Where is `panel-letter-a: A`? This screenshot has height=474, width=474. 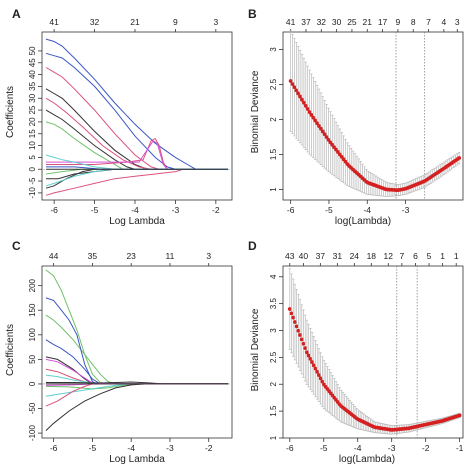 panel-letter-a: A is located at coordinates (16, 14).